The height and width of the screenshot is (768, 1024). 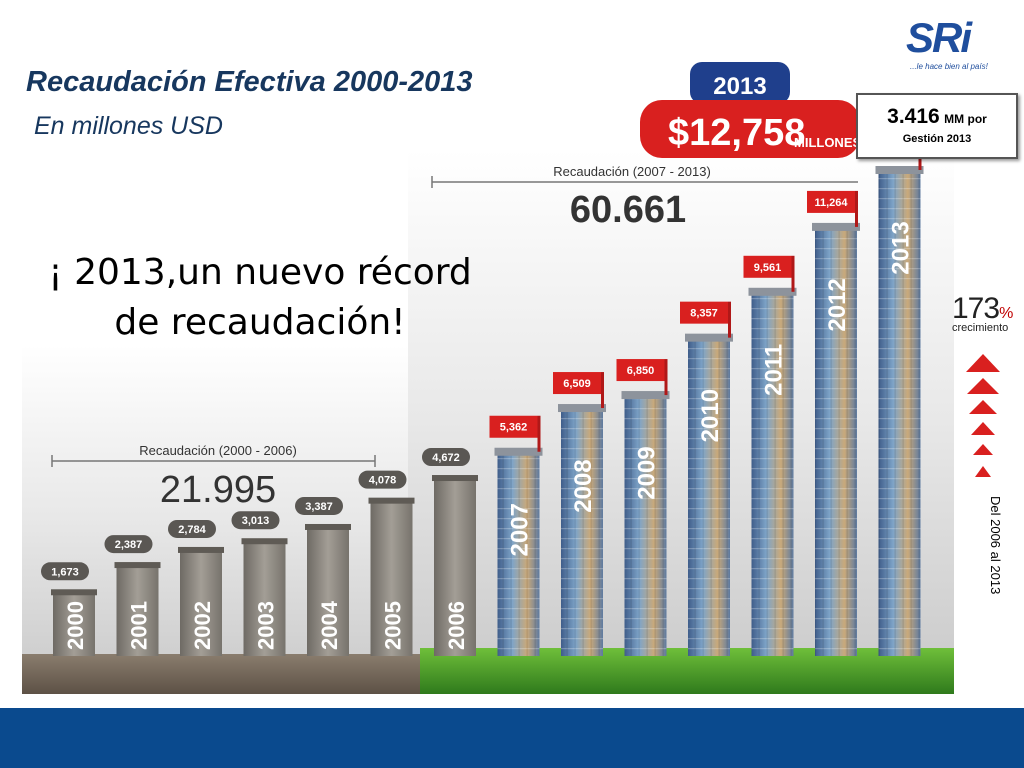 I want to click on bar-2001, so click(x=137, y=610).